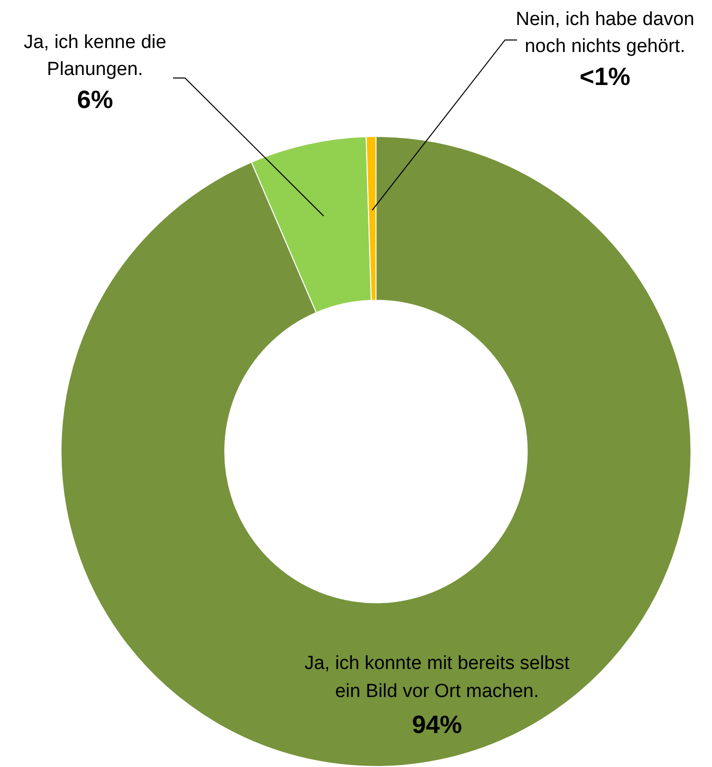 This screenshot has width=712, height=767. Describe the element at coordinates (437, 677) in the screenshot. I see `slice-label: Ja, ich konnte mit bereits selbst ein Bild vor Ort machen.` at that location.